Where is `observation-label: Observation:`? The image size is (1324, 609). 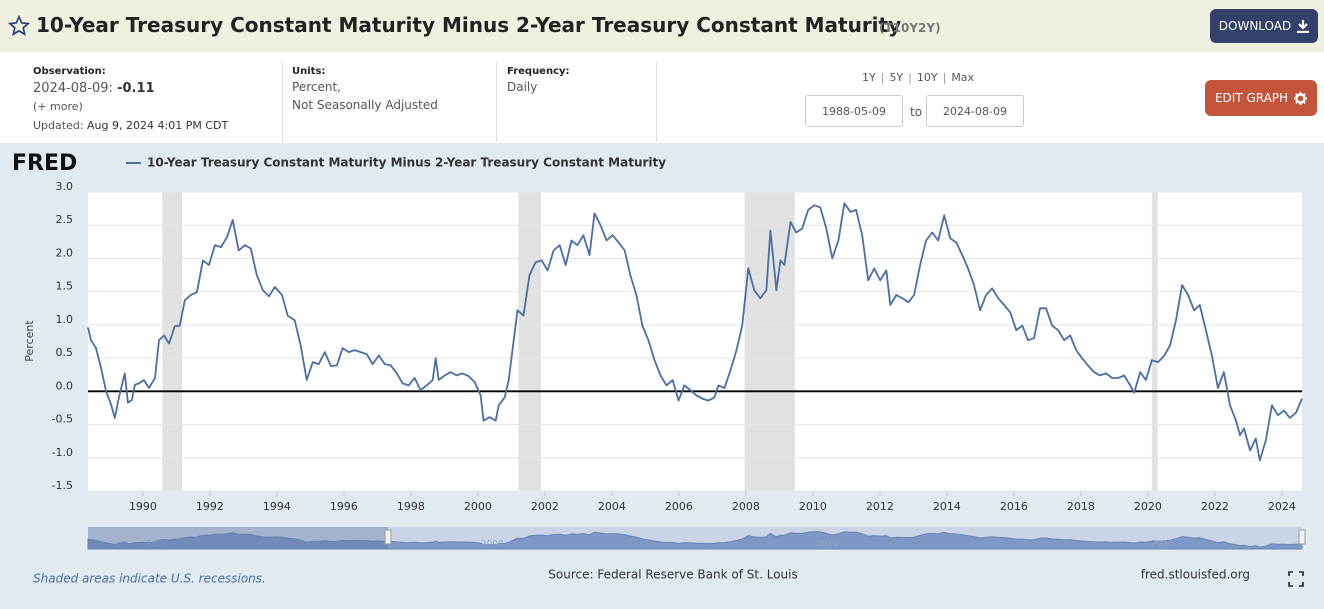
observation-label: Observation: is located at coordinates (69, 71).